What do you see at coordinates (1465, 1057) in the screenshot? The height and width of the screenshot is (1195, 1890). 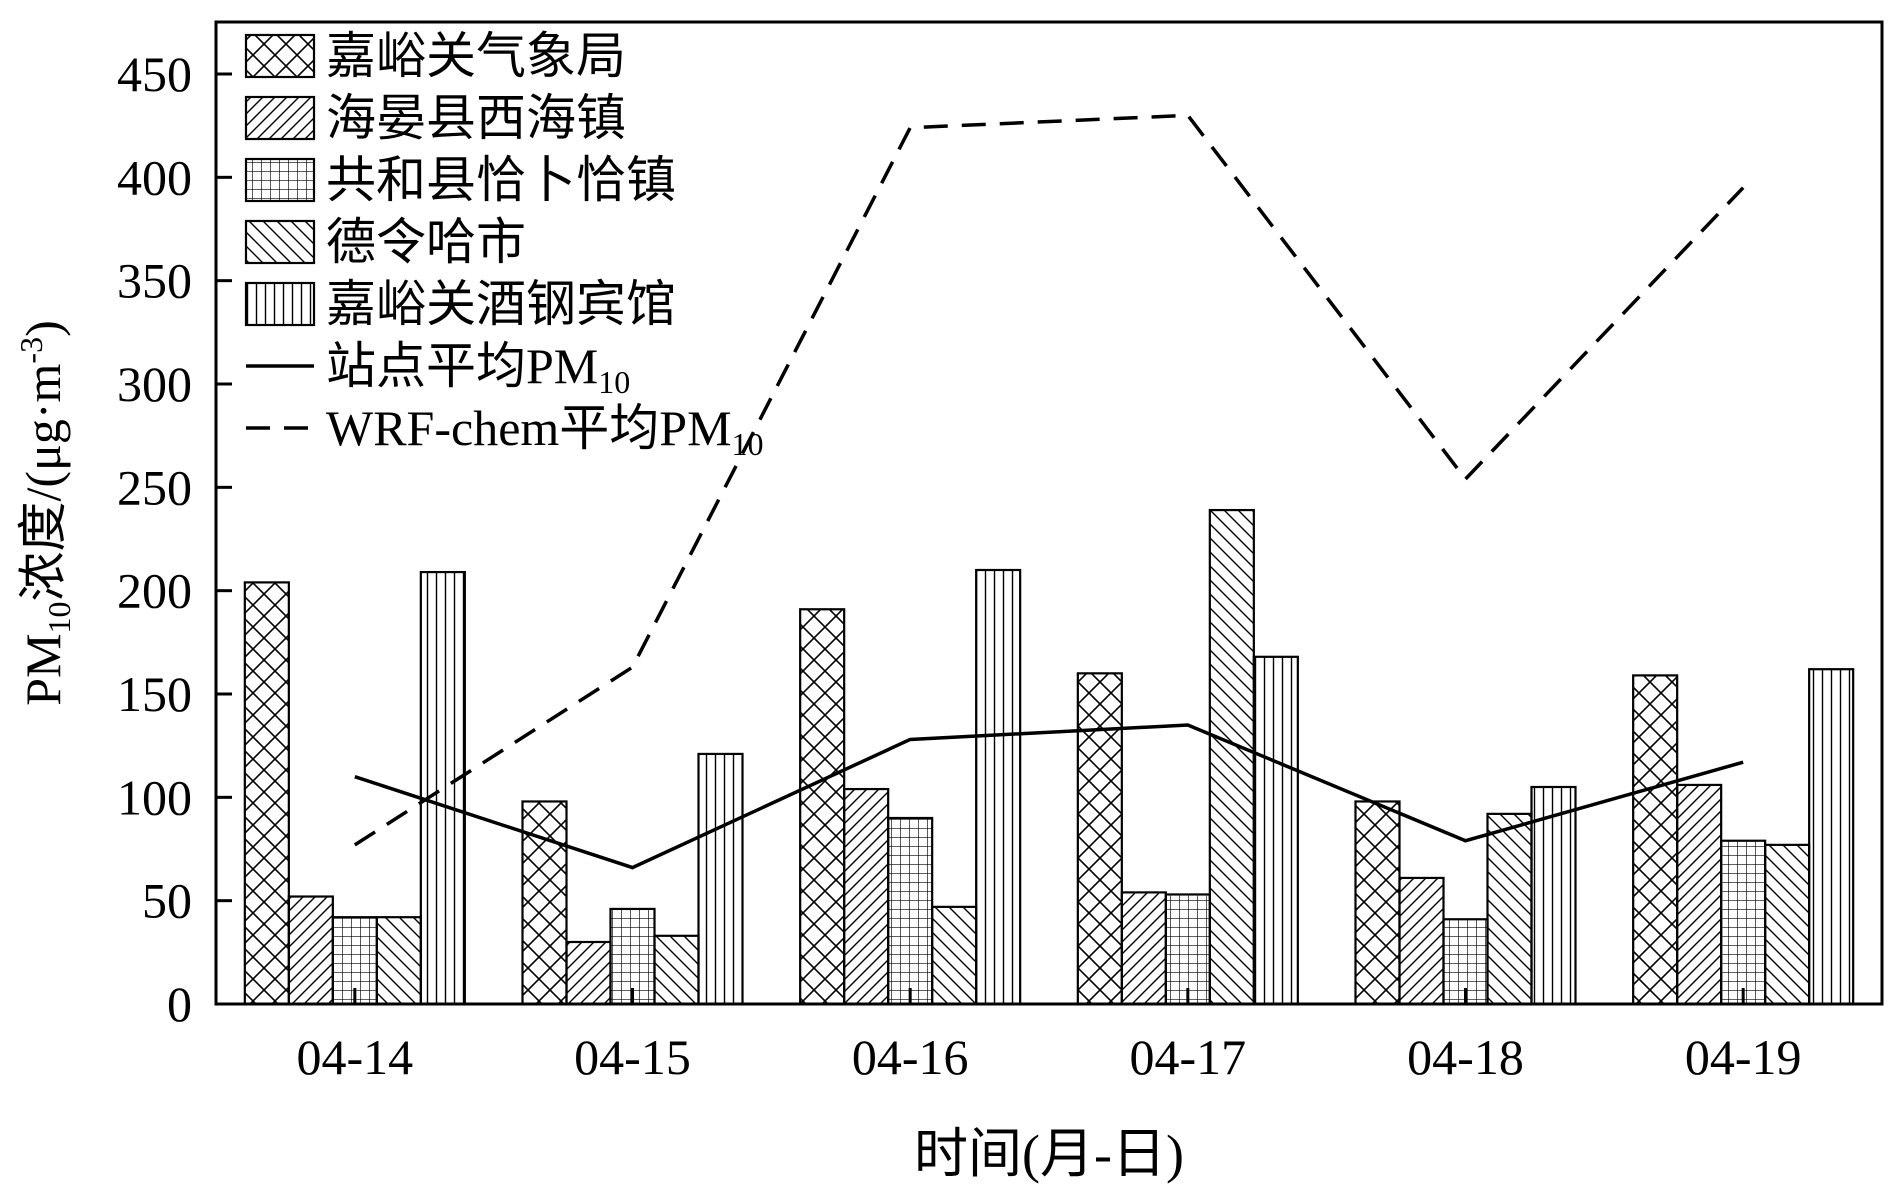 I see `x-tick-label: 04-18` at bounding box center [1465, 1057].